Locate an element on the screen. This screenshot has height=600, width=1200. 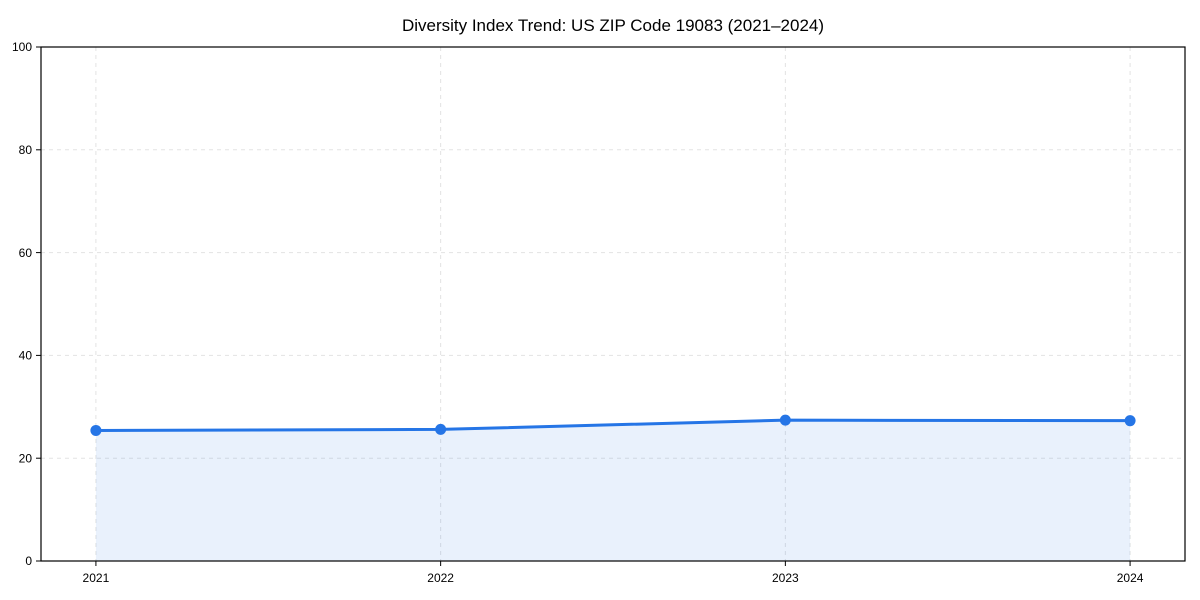
y-tick-label: 60 is located at coordinates (26, 253).